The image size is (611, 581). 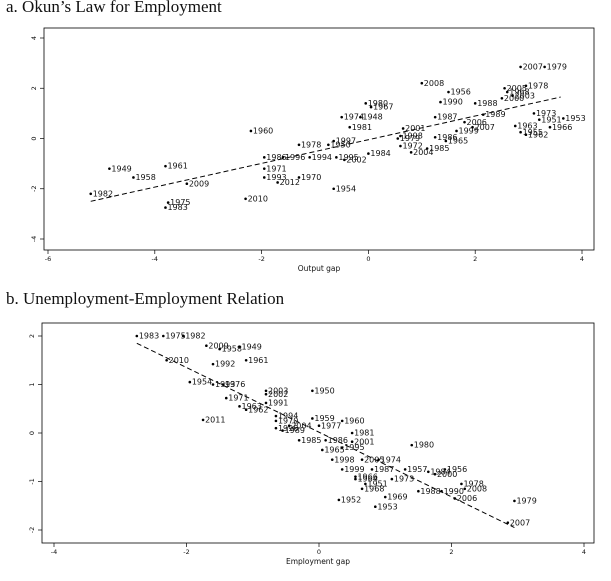 I want to click on data-point-label: 1963, so click(x=527, y=126).